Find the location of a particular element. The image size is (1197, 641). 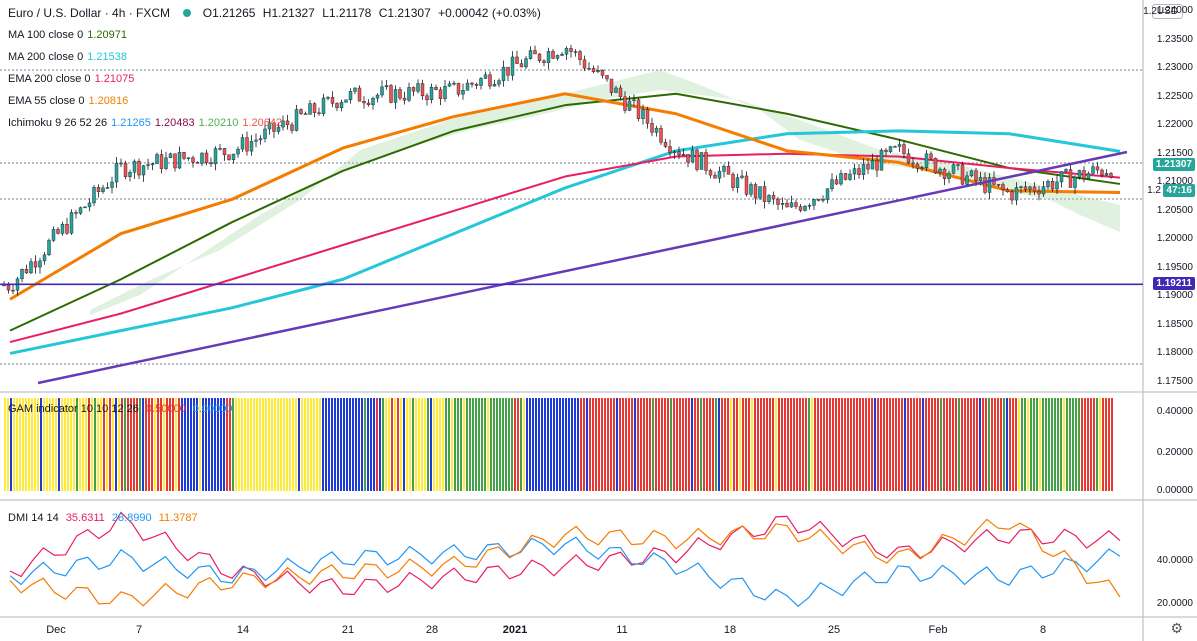

gam-tick: 0.00000 is located at coordinates (1174, 490).